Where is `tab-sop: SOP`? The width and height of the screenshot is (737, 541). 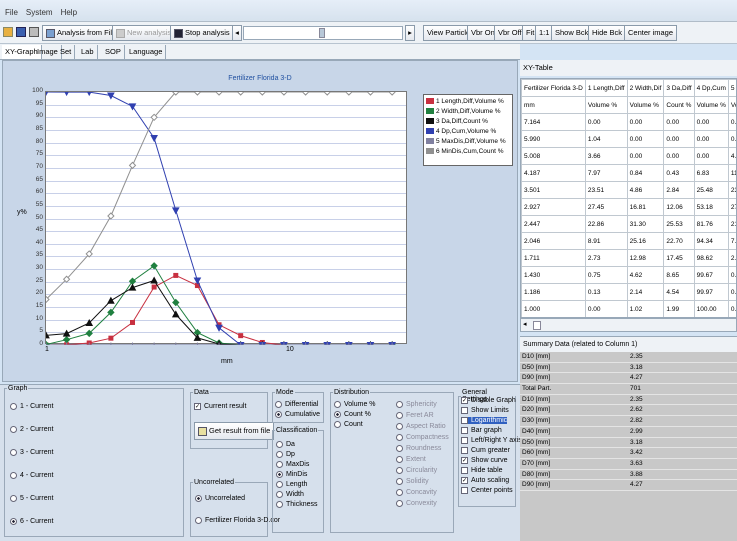
tab-sop: SOP is located at coordinates (113, 52).